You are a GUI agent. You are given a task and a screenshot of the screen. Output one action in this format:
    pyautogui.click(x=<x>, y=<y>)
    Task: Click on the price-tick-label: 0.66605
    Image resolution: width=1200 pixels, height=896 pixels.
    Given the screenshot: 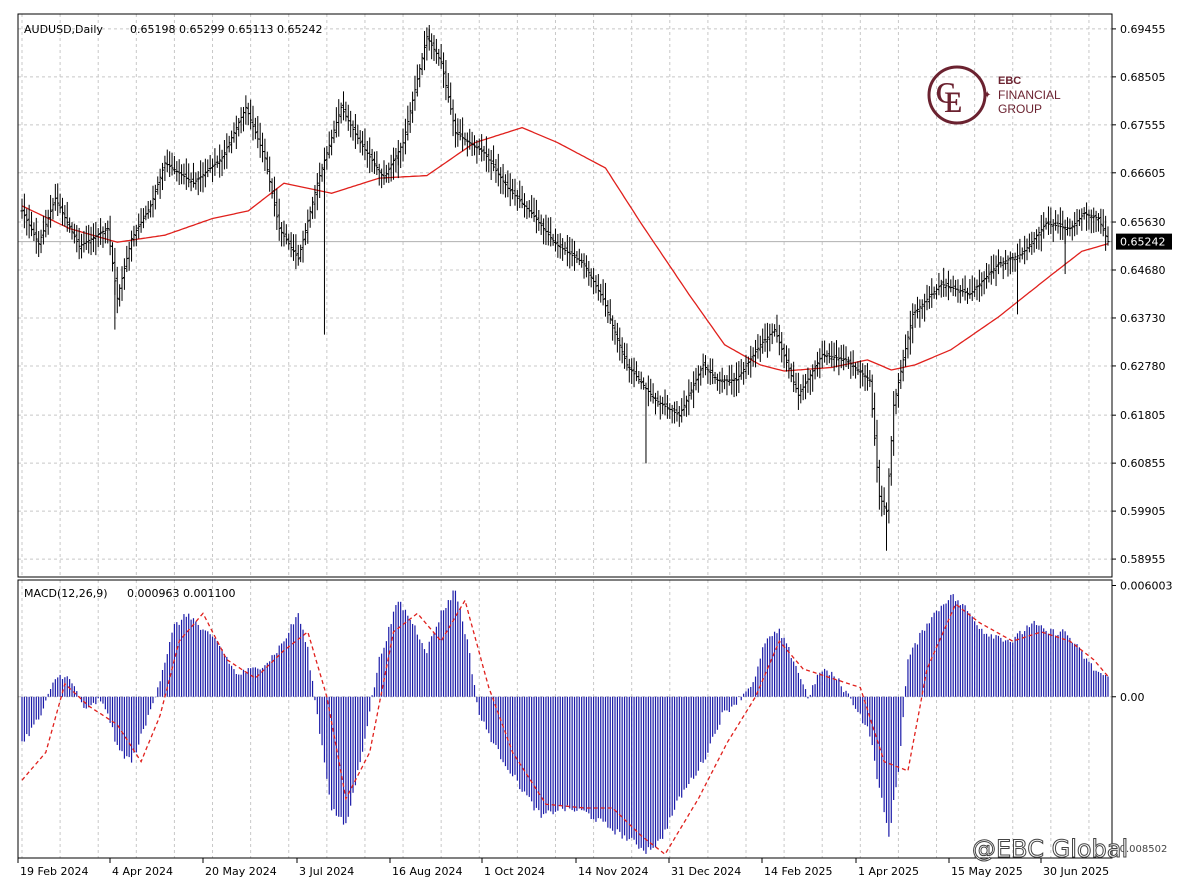 What is the action you would take?
    pyautogui.click(x=1143, y=173)
    